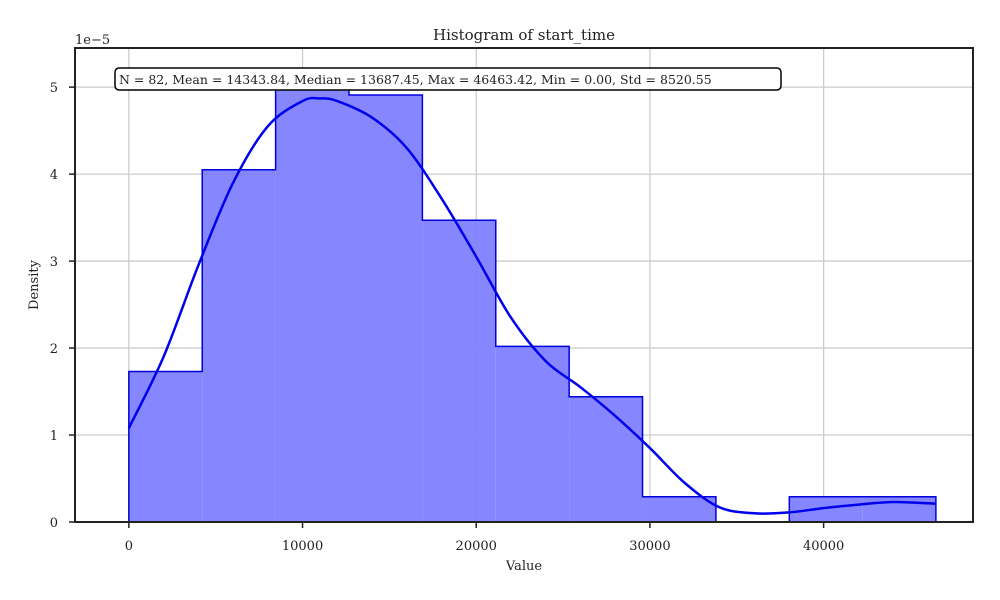 The image size is (1000, 600). I want to click on x-tick-label-3: 30000, so click(649, 546).